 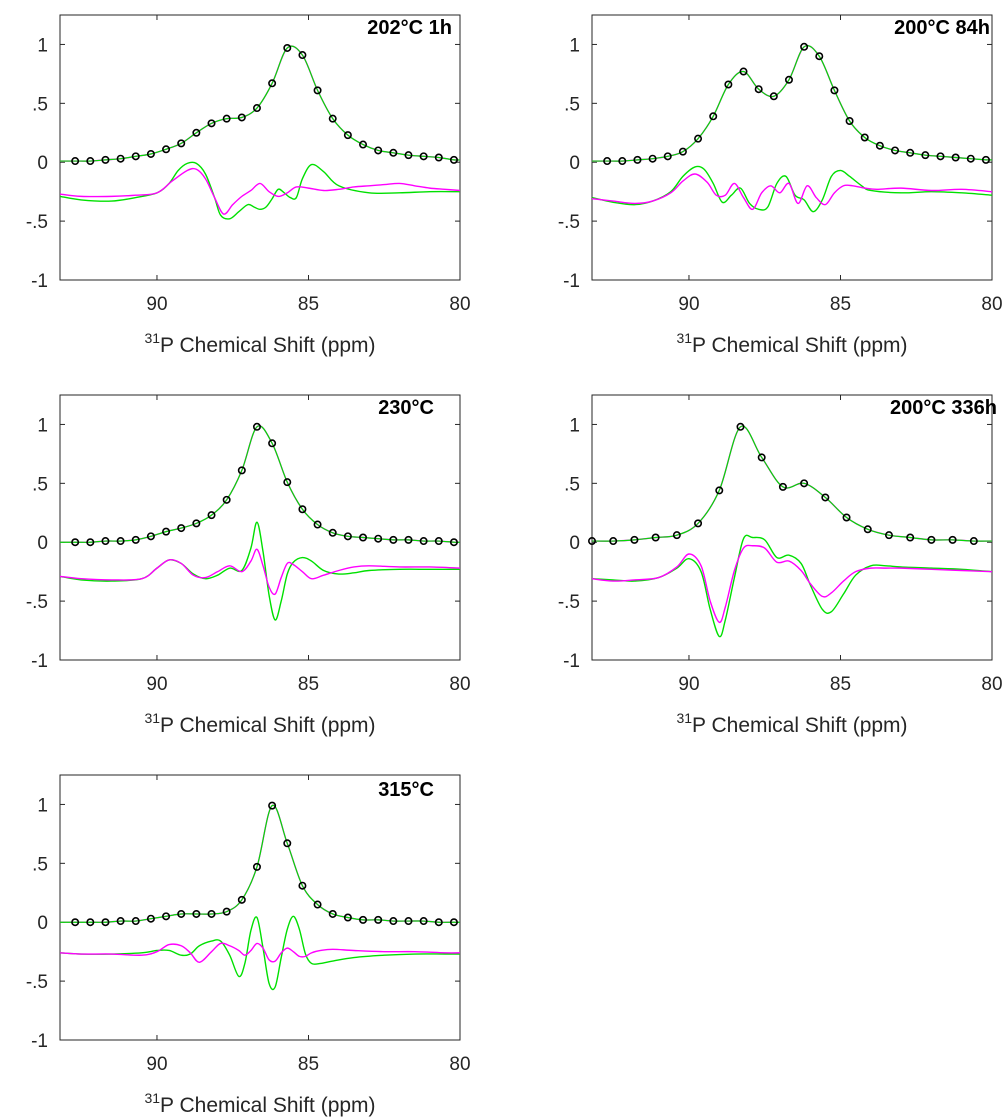 I want to click on panel-title: 202°C 1h, so click(x=409, y=28).